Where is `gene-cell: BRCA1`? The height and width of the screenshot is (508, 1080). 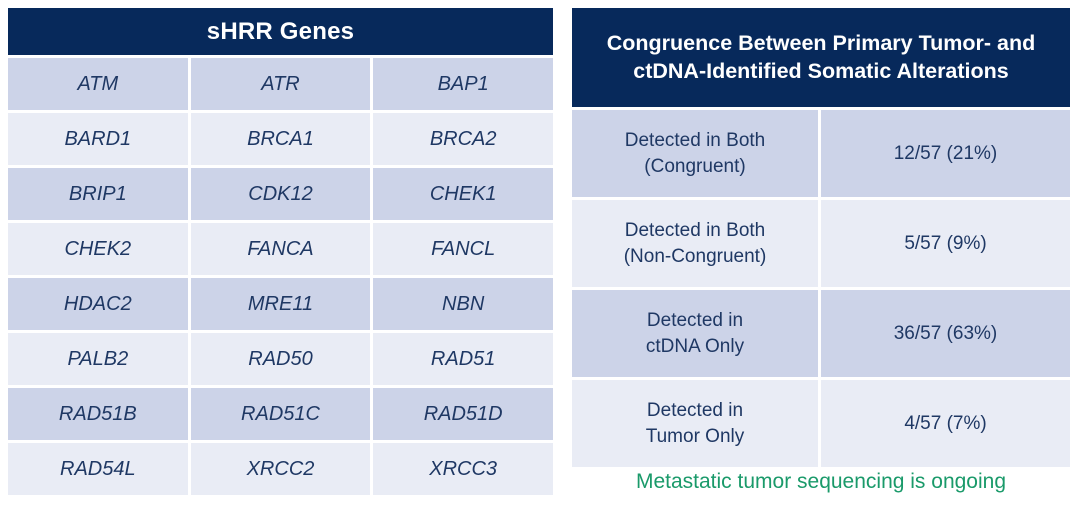
gene-cell: BRCA1 is located at coordinates (280, 139).